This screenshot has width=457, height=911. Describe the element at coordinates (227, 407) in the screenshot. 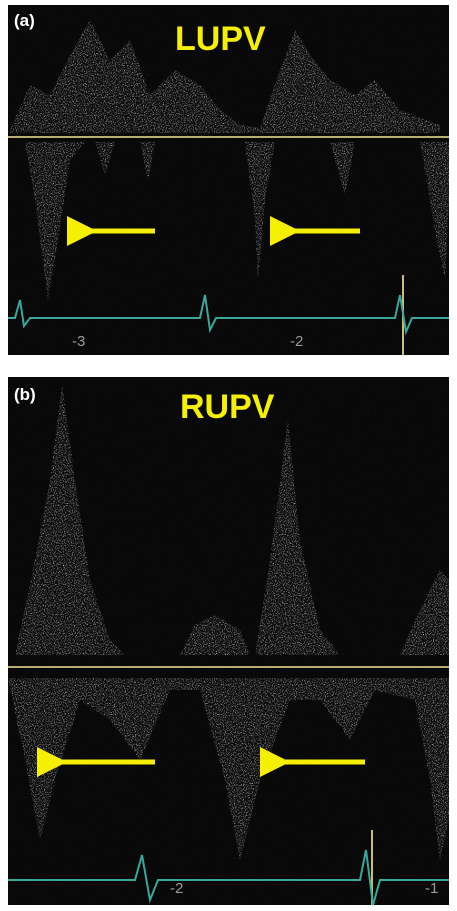

I see `panel-title: RUPV` at that location.